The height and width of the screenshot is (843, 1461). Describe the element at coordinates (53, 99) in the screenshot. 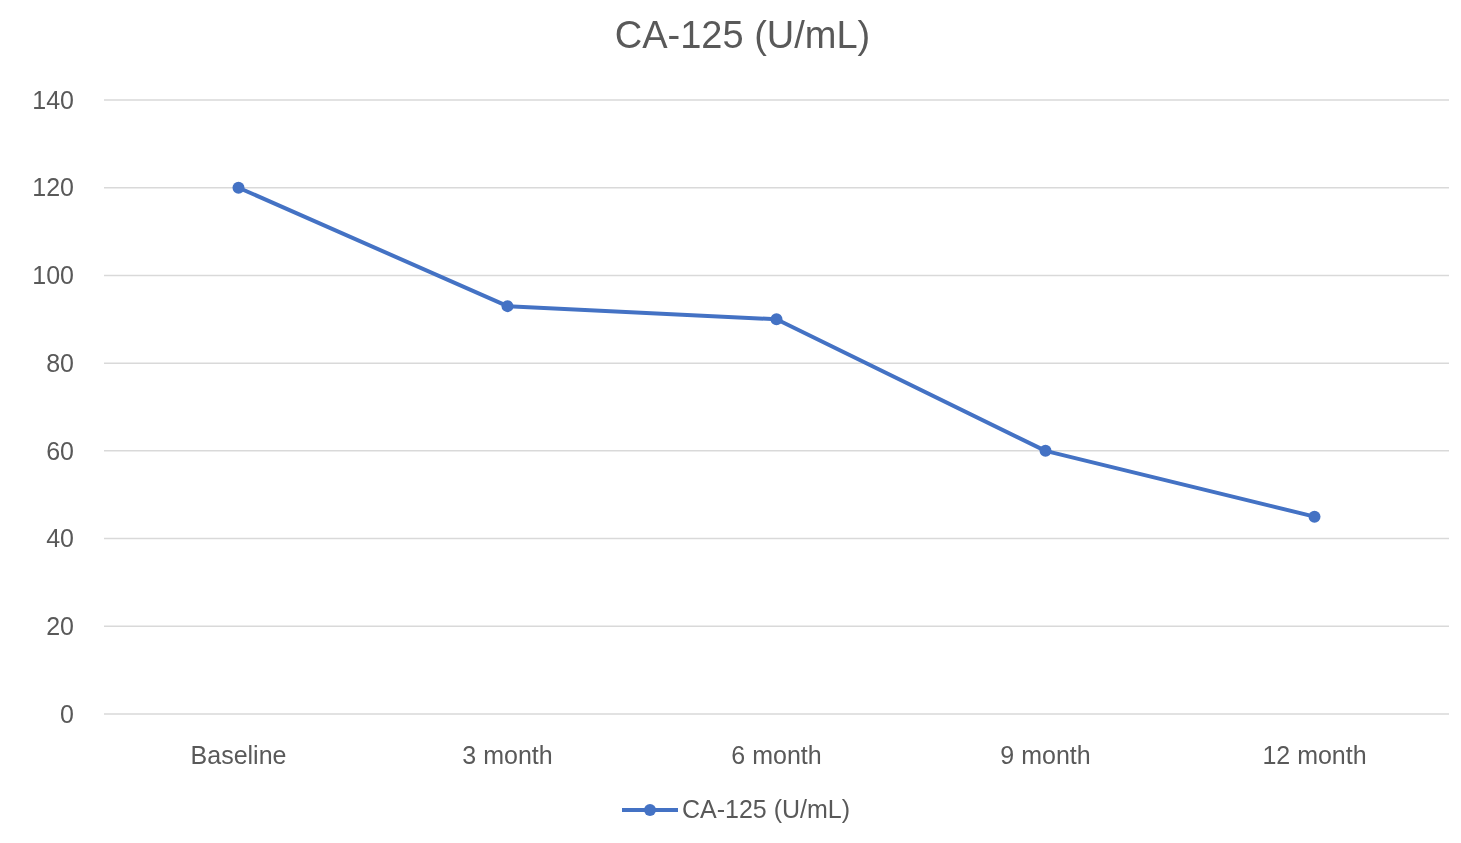

I see `y-tick-label: 140` at that location.